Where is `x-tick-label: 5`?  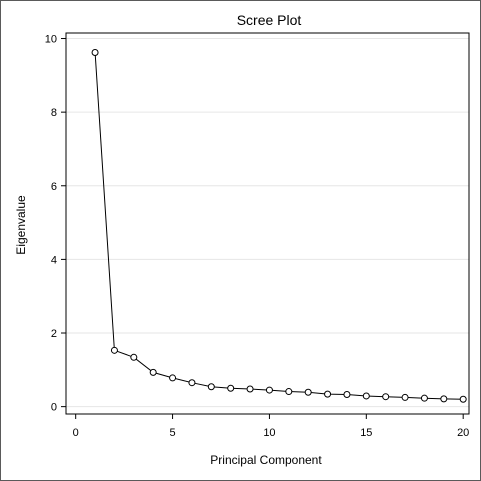 x-tick-label: 5 is located at coordinates (173, 433).